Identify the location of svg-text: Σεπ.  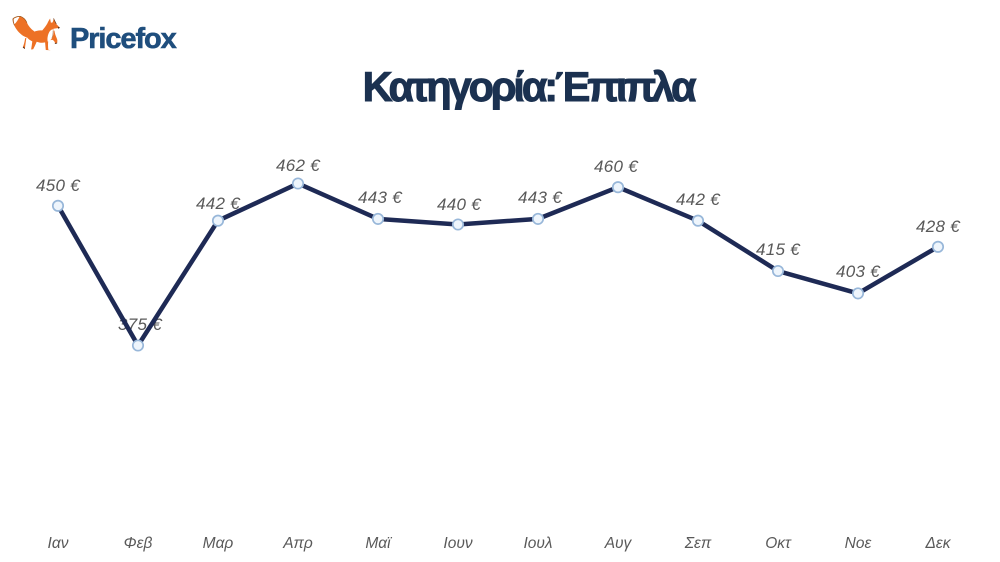
(698, 543).